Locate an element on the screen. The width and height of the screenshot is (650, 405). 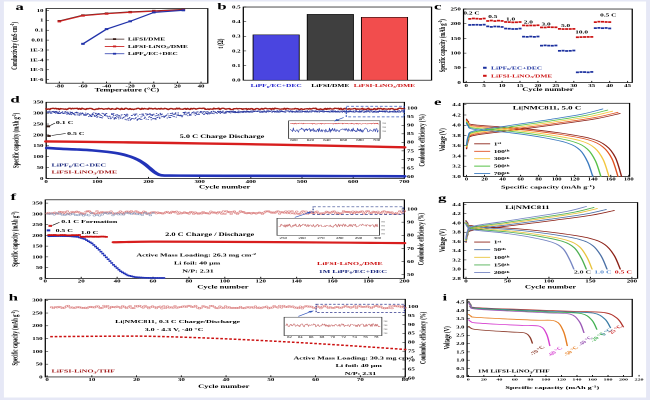
svg-text: Voltage (V) is located at coordinates (447, 337).